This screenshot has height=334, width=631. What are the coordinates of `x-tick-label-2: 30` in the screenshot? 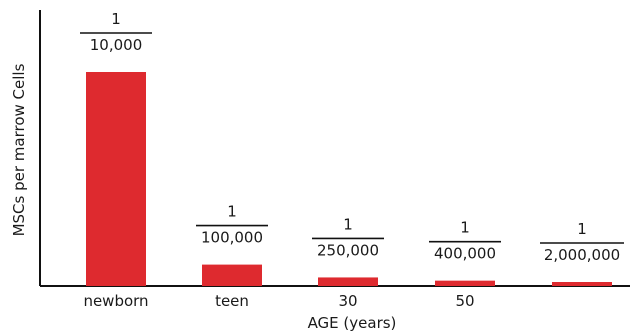 It's located at (347, 301).